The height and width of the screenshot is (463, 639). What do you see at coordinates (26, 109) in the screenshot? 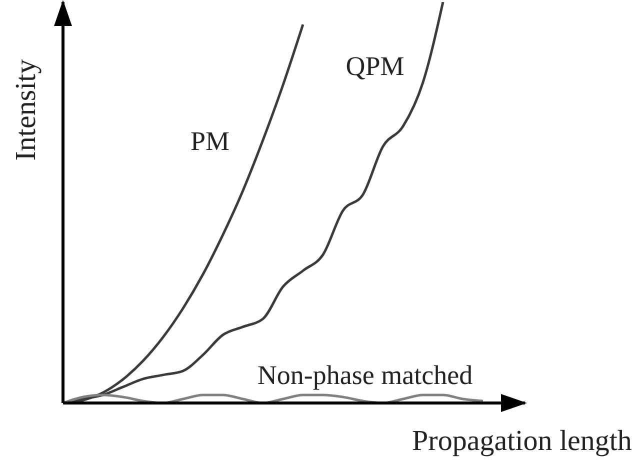
I see `y-axis-title: Intensity` at bounding box center [26, 109].